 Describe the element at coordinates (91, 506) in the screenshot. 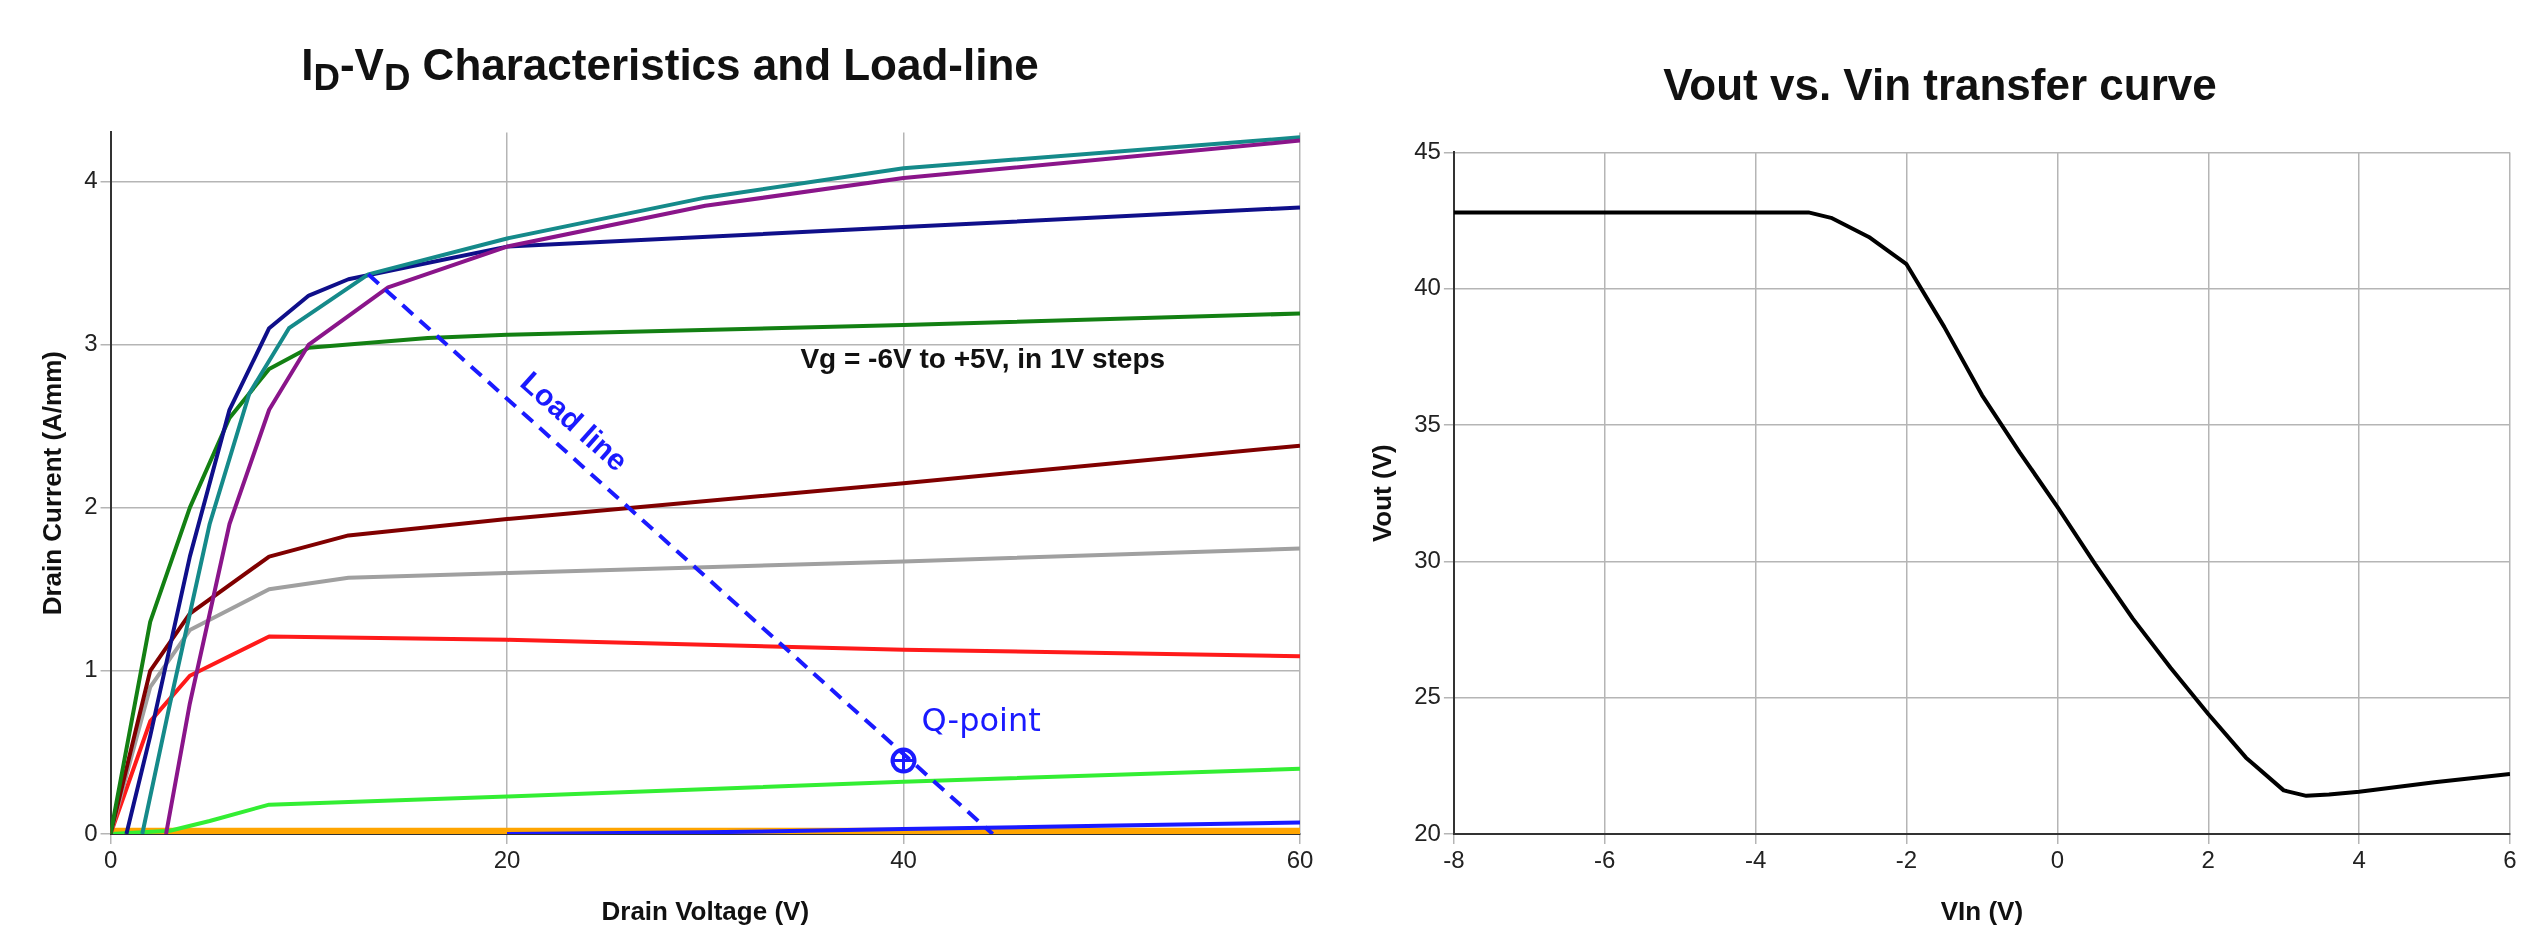

I see `y-tick-label: 2` at that location.